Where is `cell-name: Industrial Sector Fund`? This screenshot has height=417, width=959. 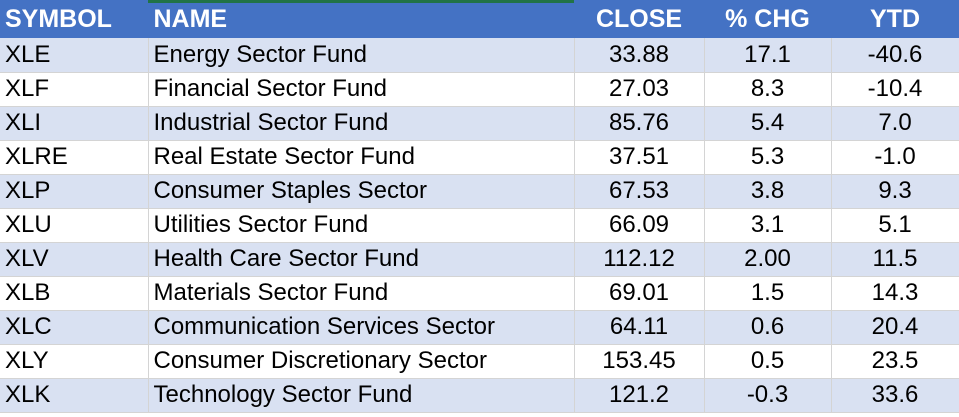
cell-name: Industrial Sector Fund is located at coordinates (361, 123).